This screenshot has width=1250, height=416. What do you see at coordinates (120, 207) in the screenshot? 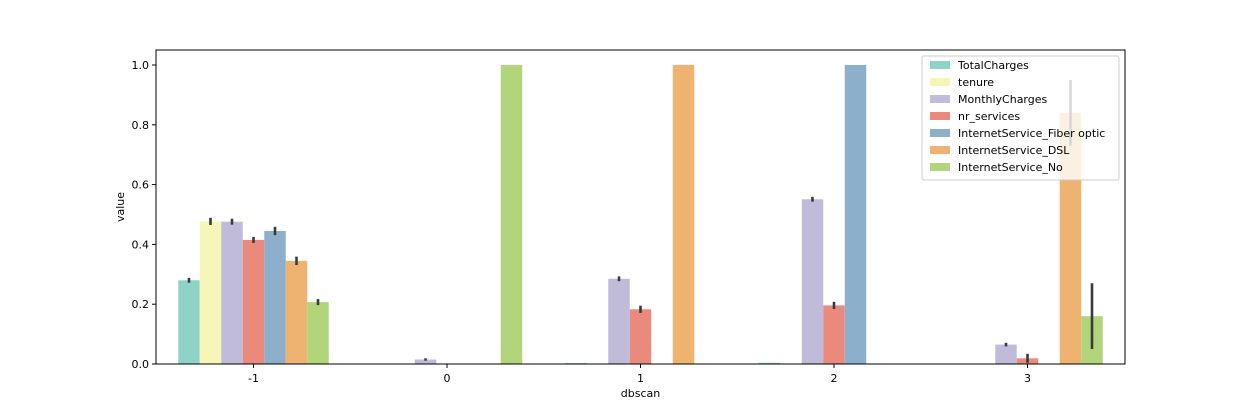
I see `y-axis-label: value` at bounding box center [120, 207].